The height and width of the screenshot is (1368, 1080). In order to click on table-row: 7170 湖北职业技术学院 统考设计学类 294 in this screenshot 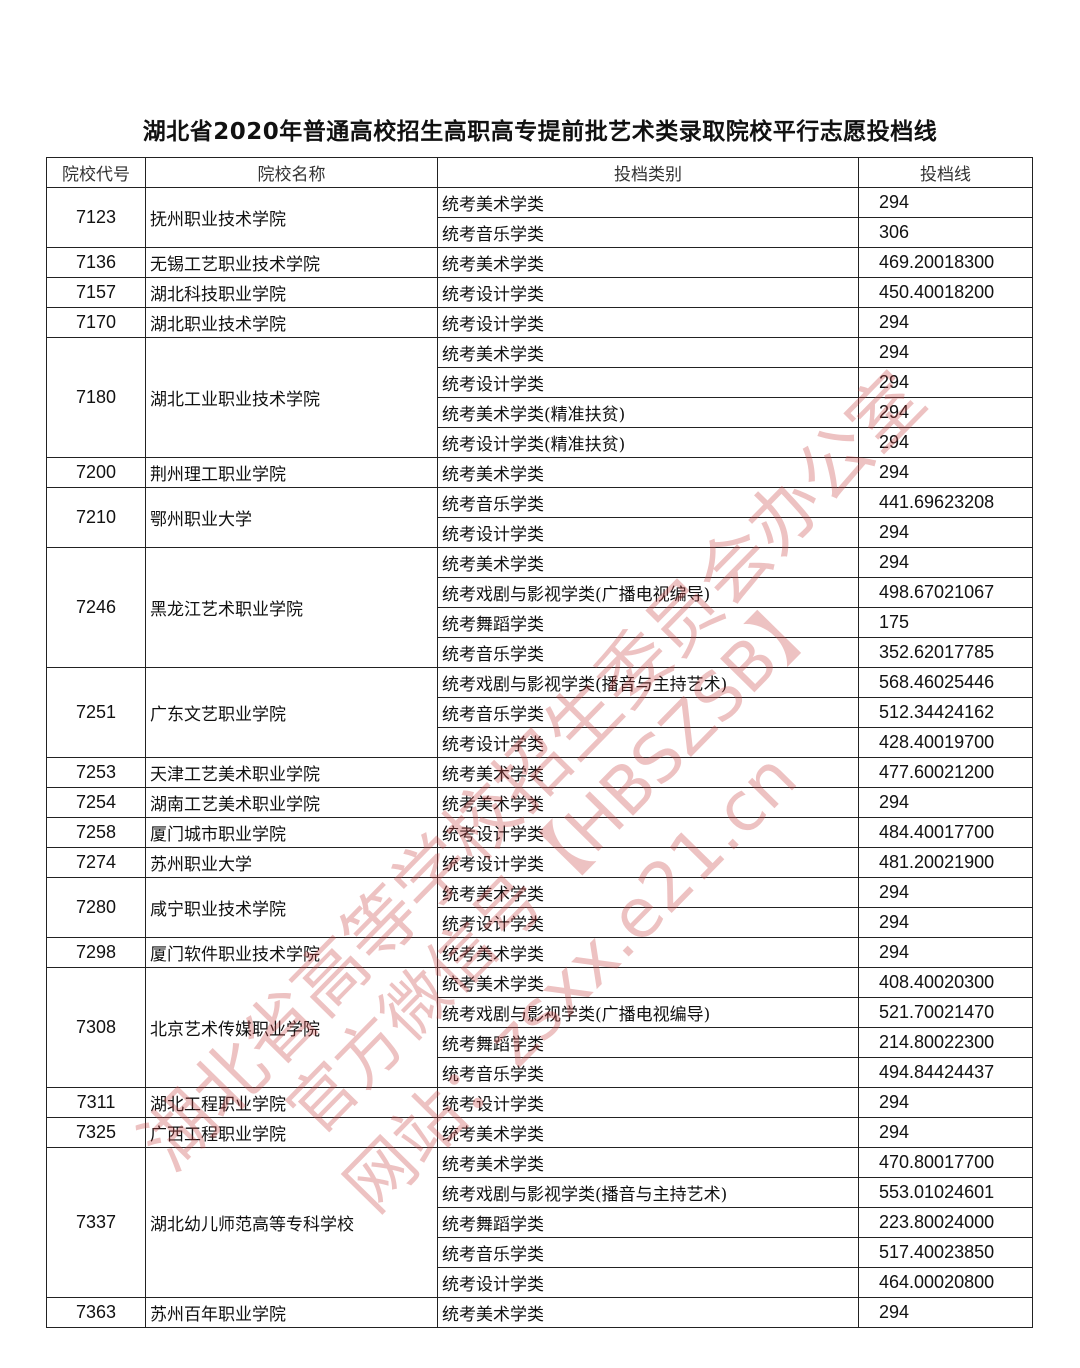, I will do `click(539, 322)`.